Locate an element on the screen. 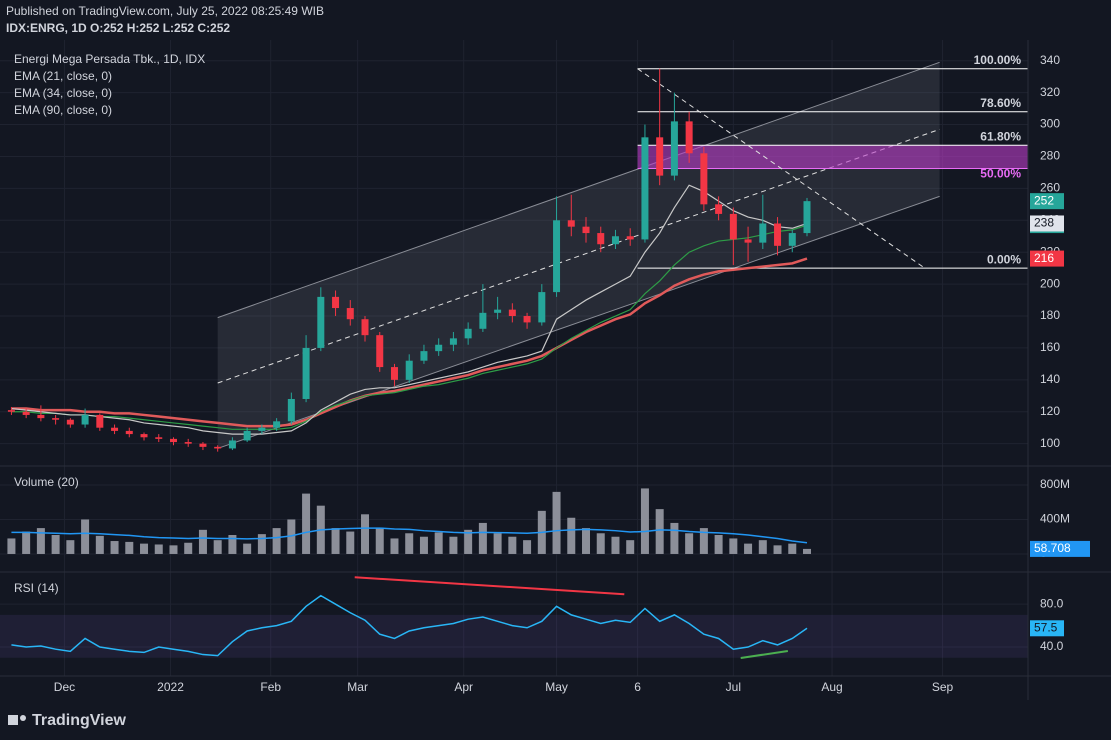 This screenshot has width=1111, height=740. price-badge-label: 57.5 is located at coordinates (1046, 627).